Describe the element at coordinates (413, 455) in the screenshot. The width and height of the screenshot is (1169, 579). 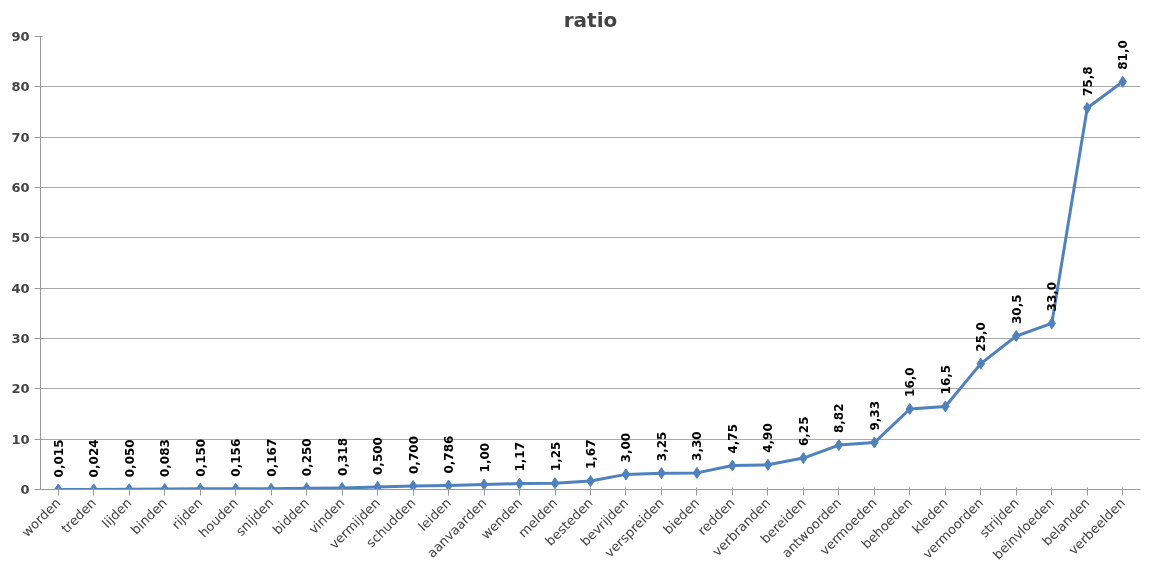
I see `data-label: 0,700` at that location.